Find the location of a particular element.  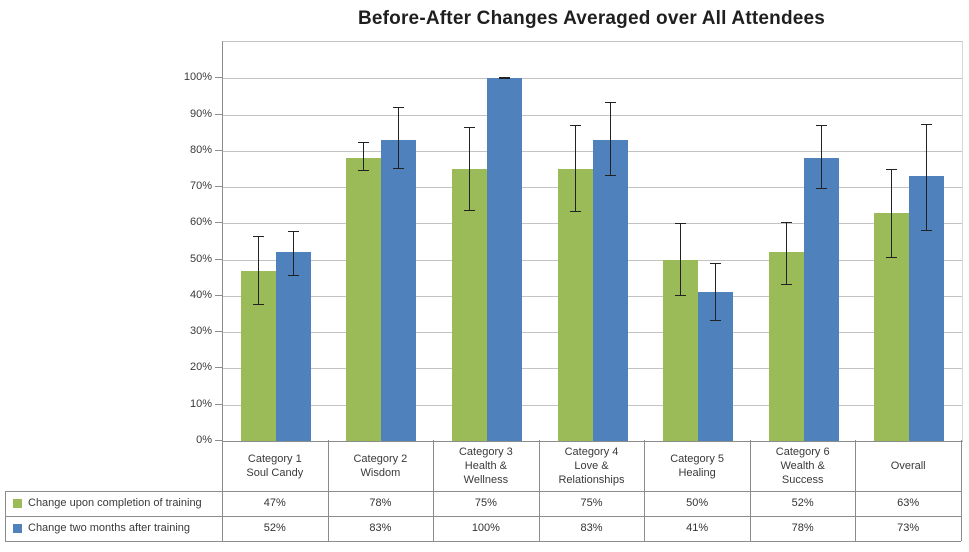

table-value-cell: 63% is located at coordinates (908, 503).